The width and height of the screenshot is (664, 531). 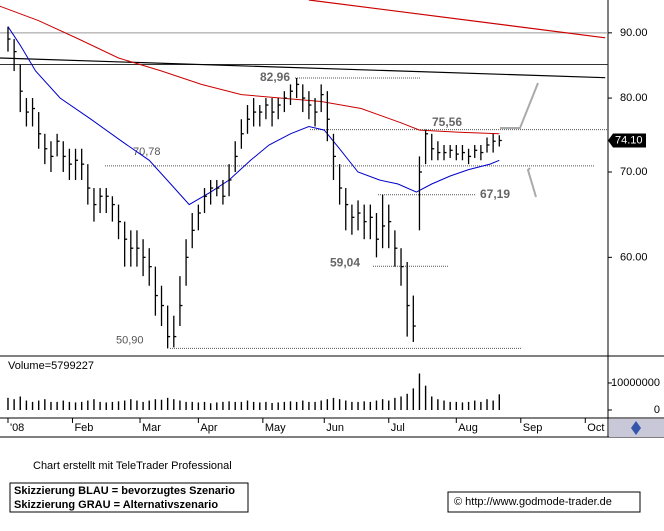 I want to click on y-tick-label: 70.00, so click(x=634, y=172).